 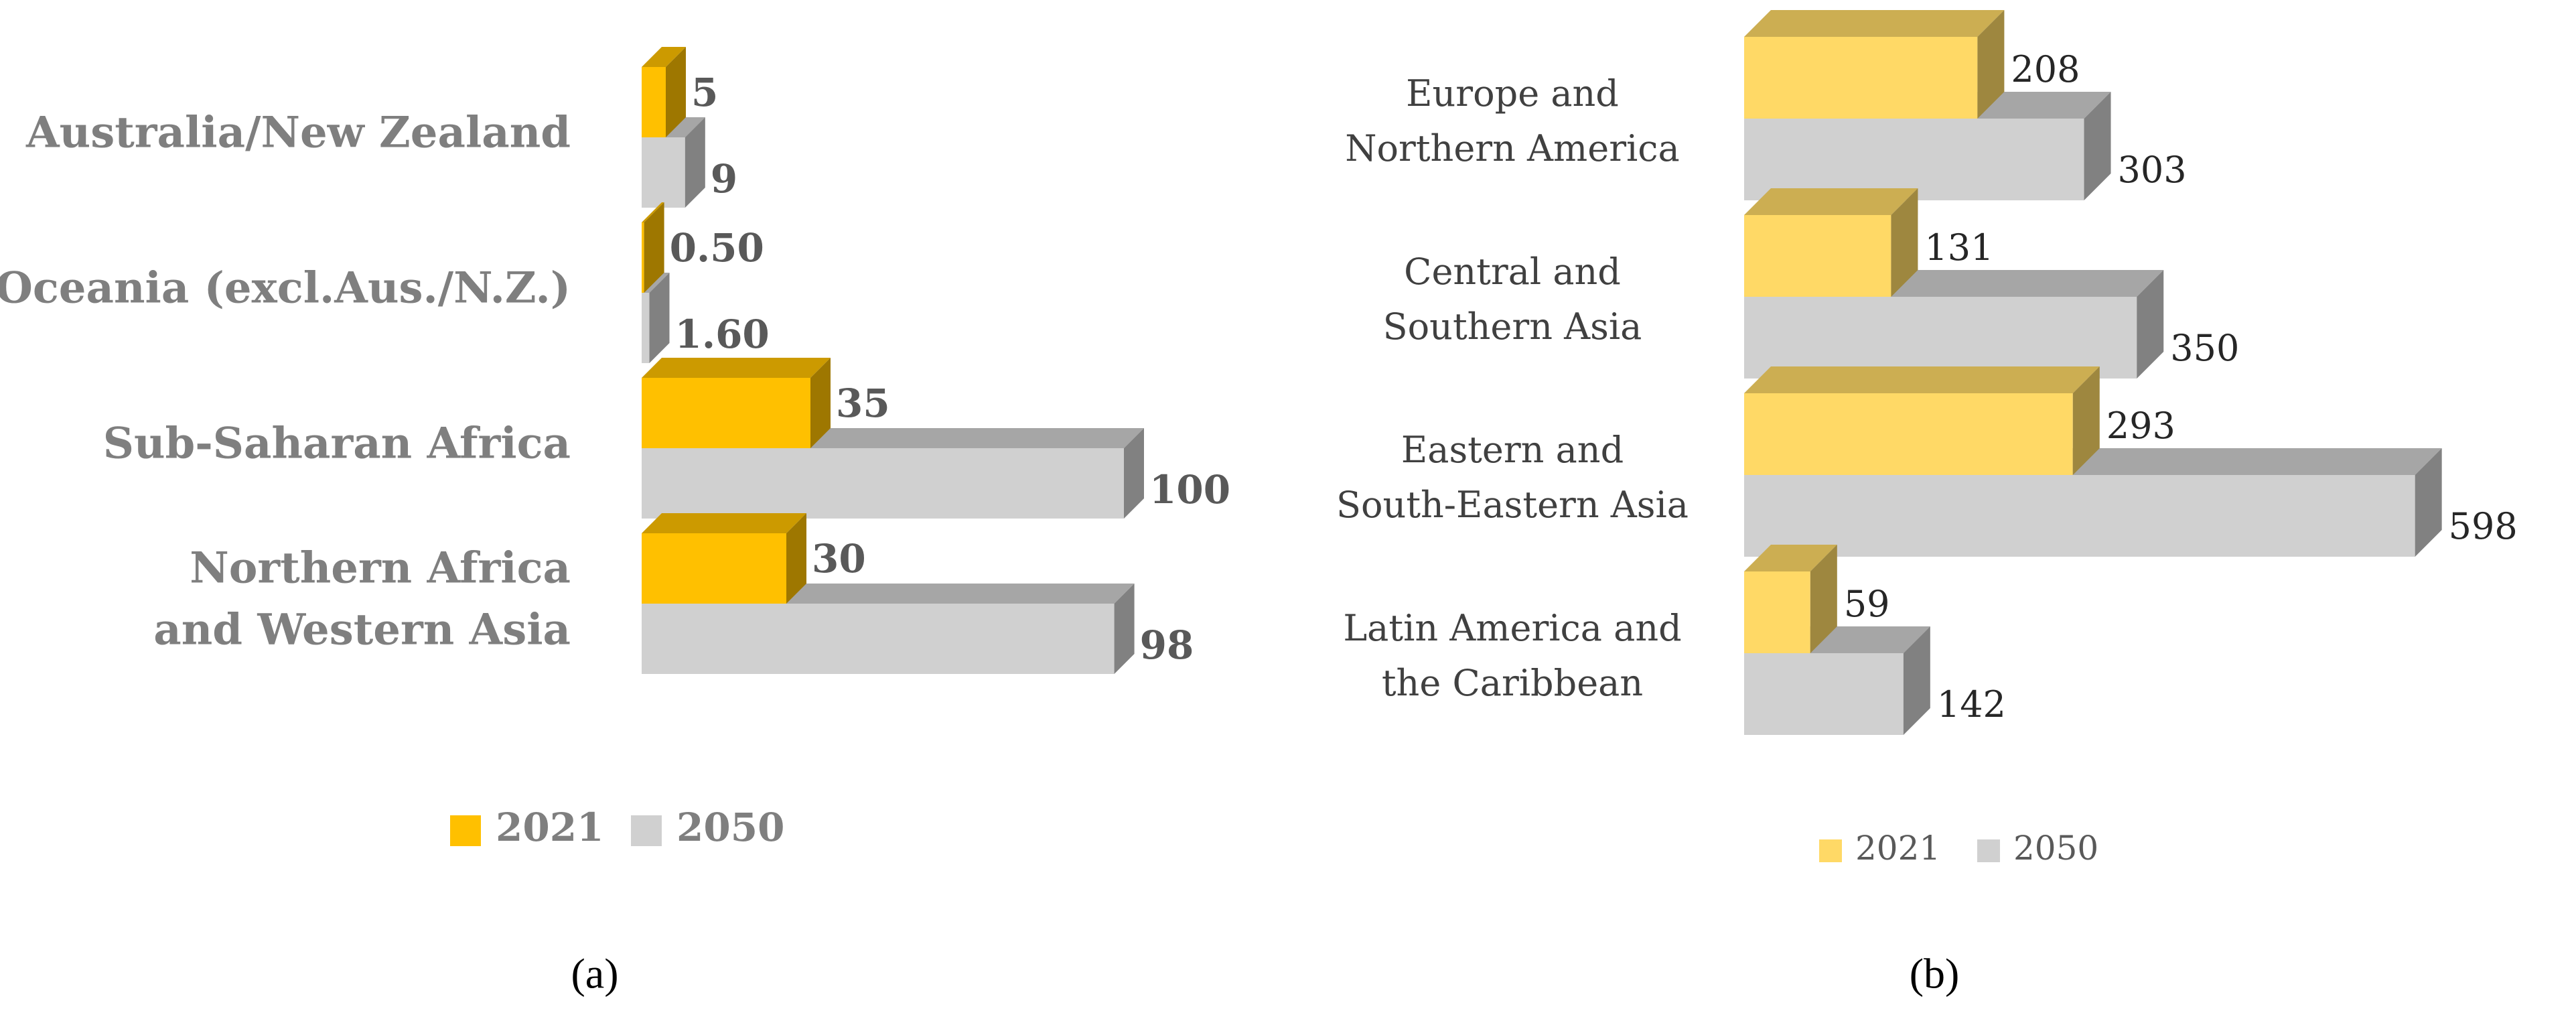 I want to click on bar-b-2021-2-top, so click(x=1922, y=380).